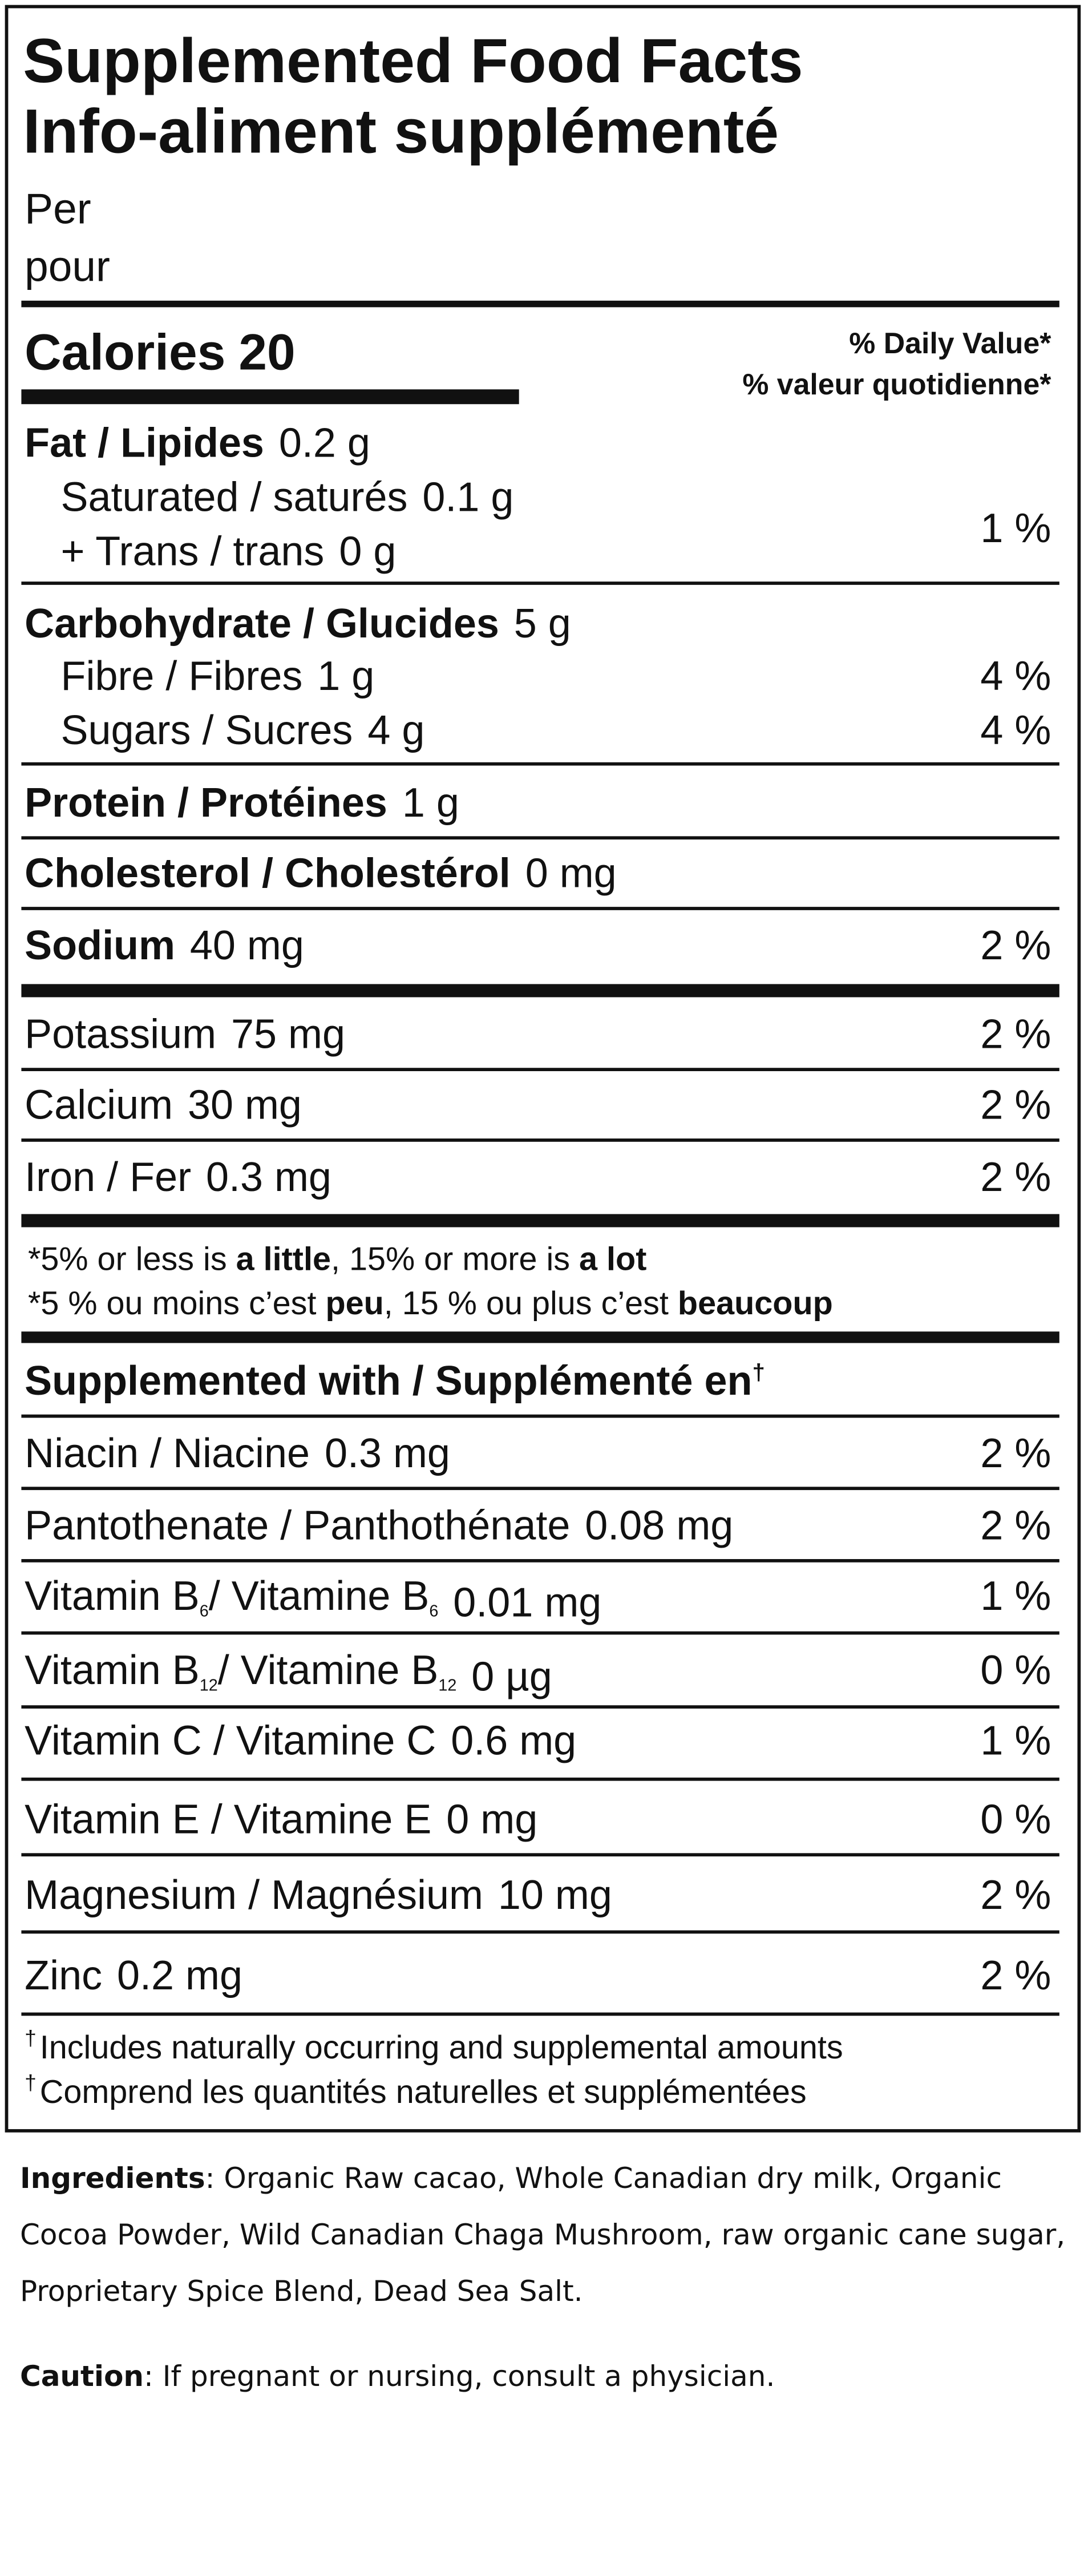 The height and width of the screenshot is (2576, 1084). What do you see at coordinates (324, 443) in the screenshot?
I see `nutrient-amount: 0.2 g` at bounding box center [324, 443].